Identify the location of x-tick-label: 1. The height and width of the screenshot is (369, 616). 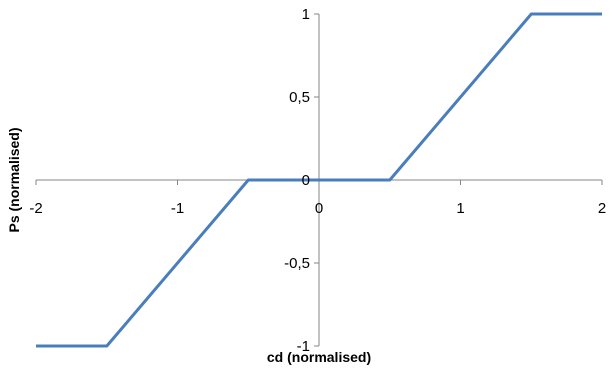
(460, 208).